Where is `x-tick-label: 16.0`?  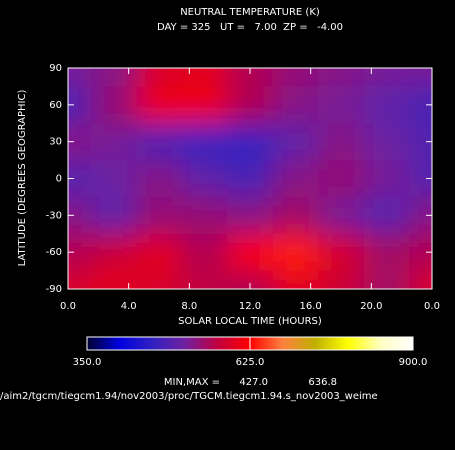 x-tick-label: 16.0 is located at coordinates (311, 306).